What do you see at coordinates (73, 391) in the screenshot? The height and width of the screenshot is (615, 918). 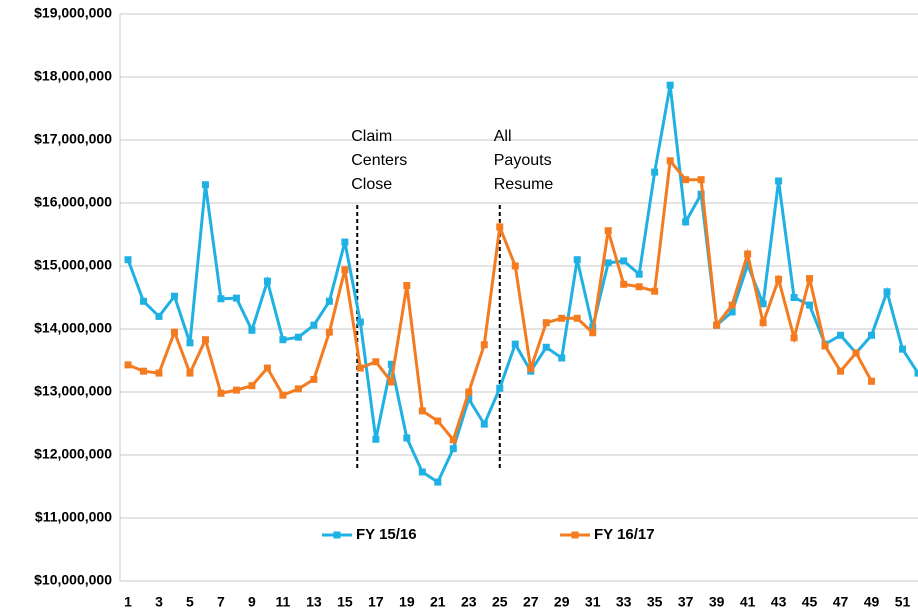 I see `y-tick-label: $13,000,000` at bounding box center [73, 391].